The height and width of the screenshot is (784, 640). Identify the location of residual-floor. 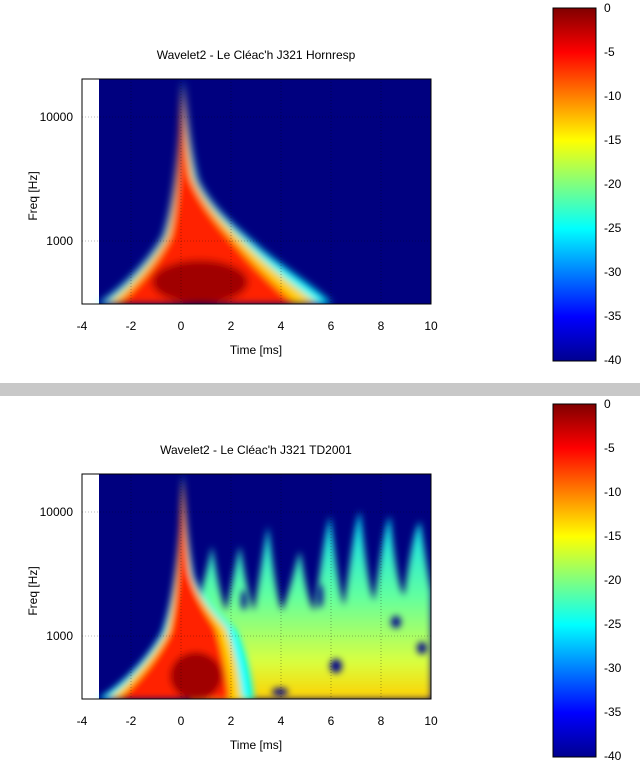
(310, 605).